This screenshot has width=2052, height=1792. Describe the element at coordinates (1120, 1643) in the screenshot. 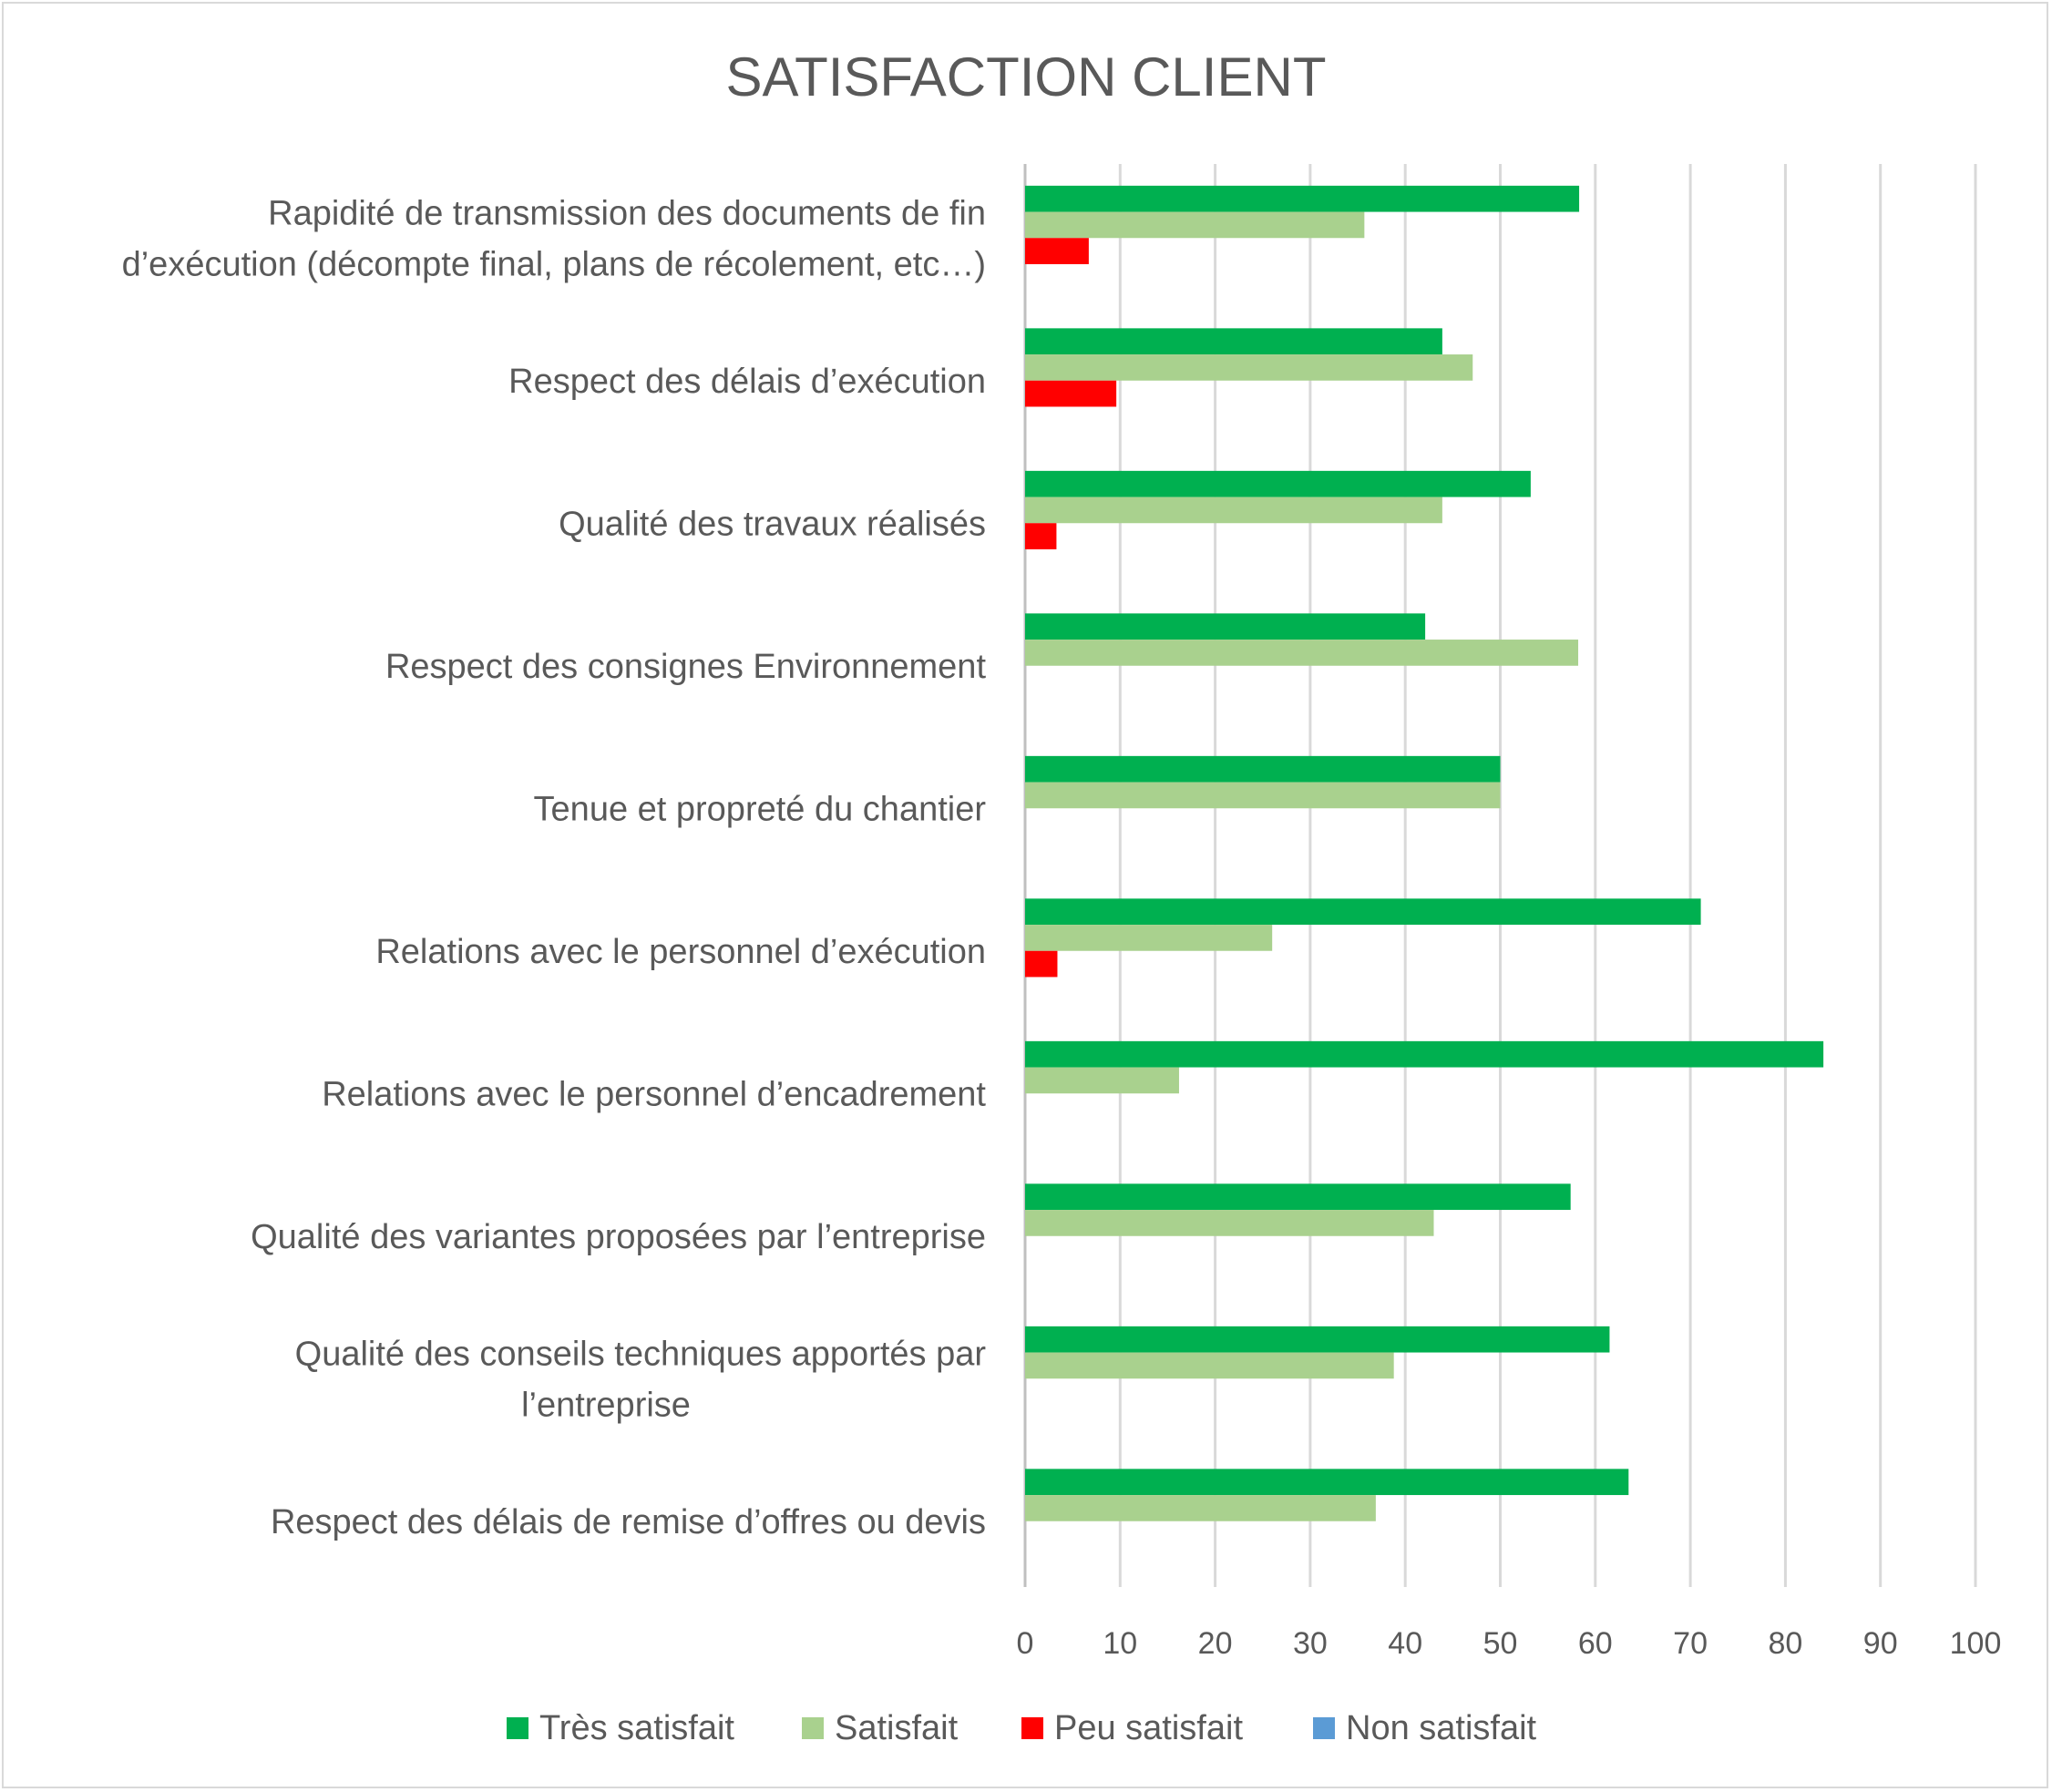

I see `x-tick-label: 10` at that location.